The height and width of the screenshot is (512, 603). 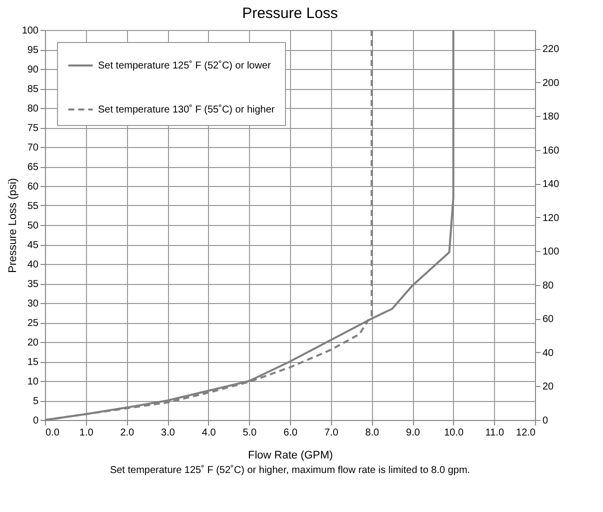 What do you see at coordinates (33, 148) in the screenshot?
I see `y-tick-label: 70` at bounding box center [33, 148].